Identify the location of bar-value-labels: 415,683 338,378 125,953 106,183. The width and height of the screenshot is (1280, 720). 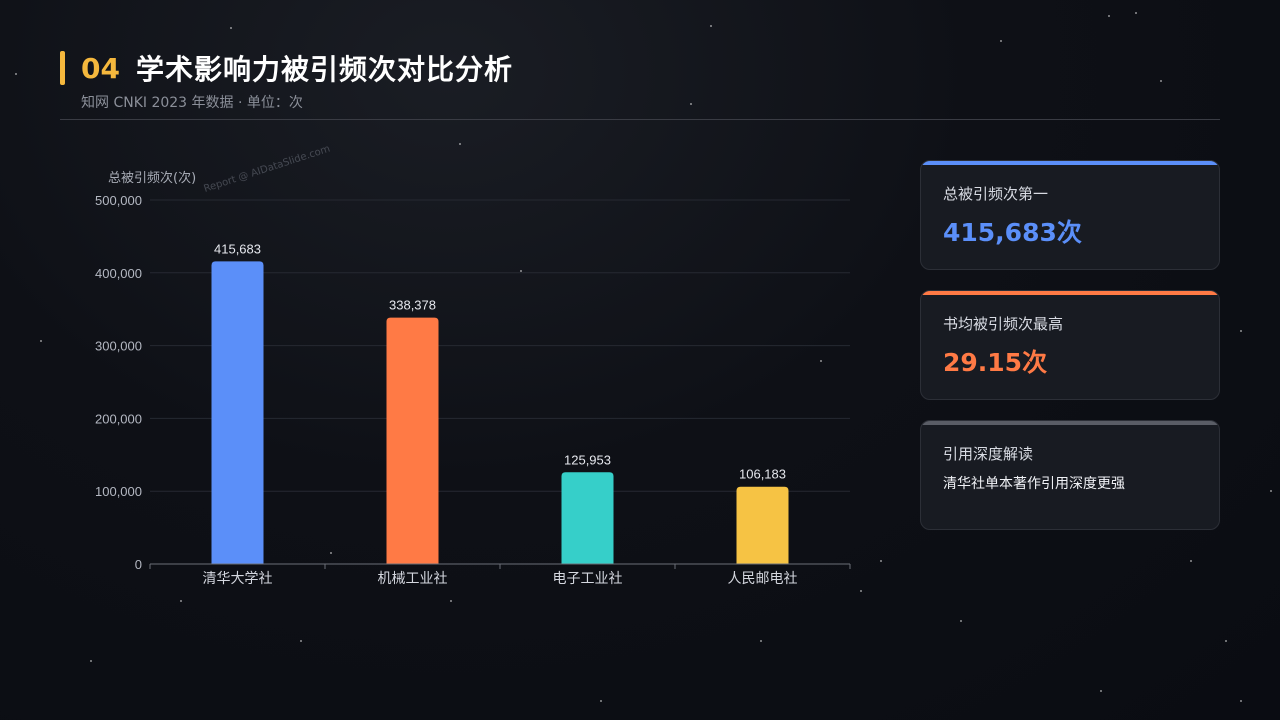
(500, 361).